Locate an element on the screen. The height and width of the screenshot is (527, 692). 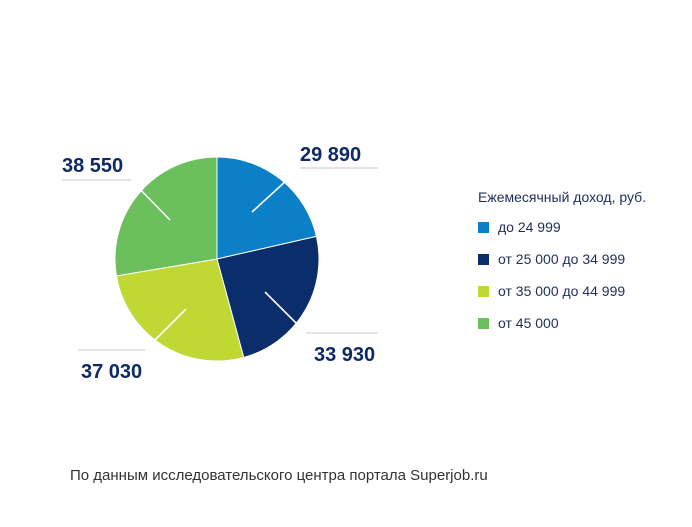
data-label-3: 37 030 is located at coordinates (111, 372).